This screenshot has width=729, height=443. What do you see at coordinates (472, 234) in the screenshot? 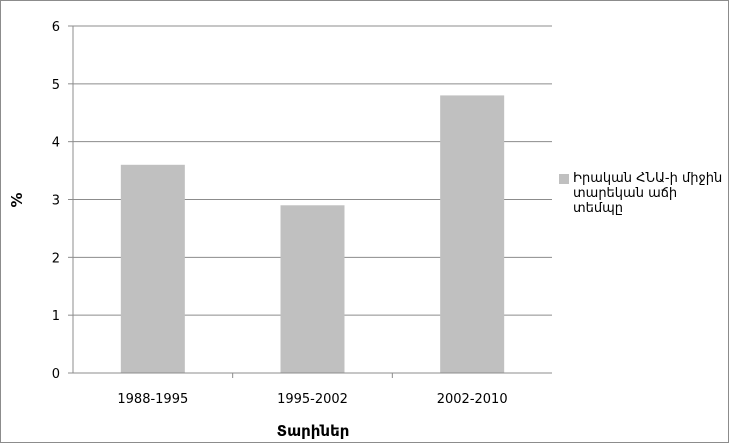
I see `bar-2002-2010` at bounding box center [472, 234].